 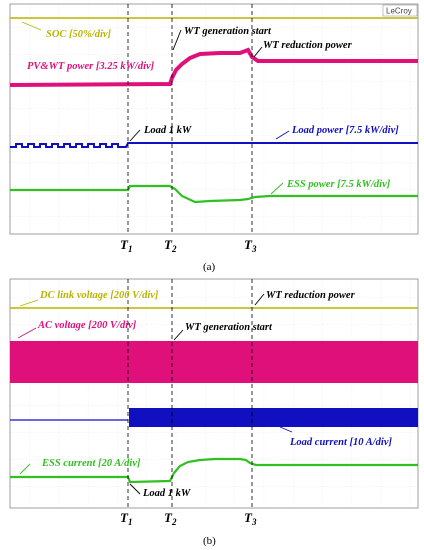 What do you see at coordinates (87, 325) in the screenshot?
I see `ac-voltage-label: AC voltage [200 V/div]` at bounding box center [87, 325].